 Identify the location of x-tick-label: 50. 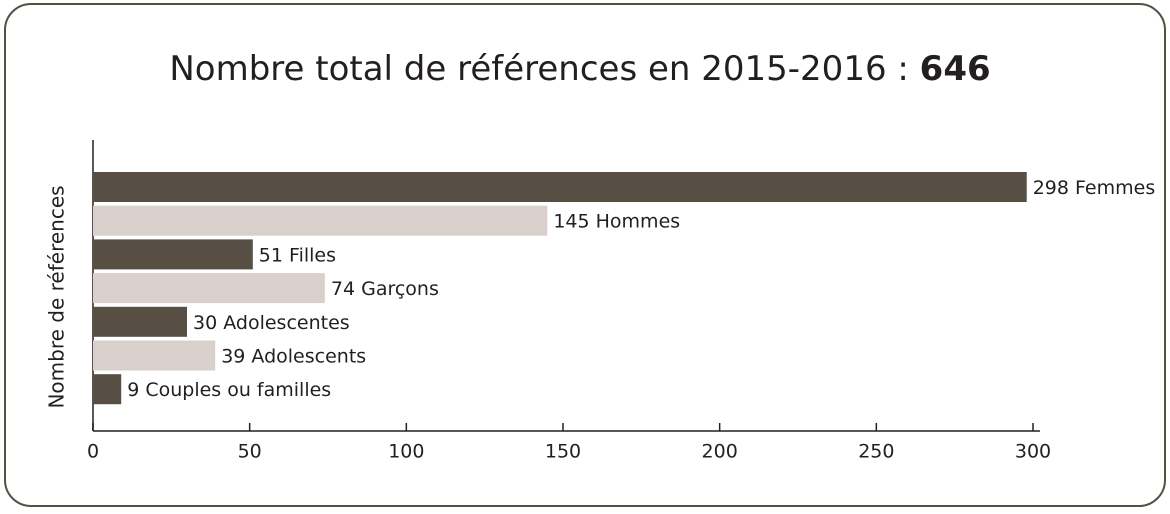
(250, 452).